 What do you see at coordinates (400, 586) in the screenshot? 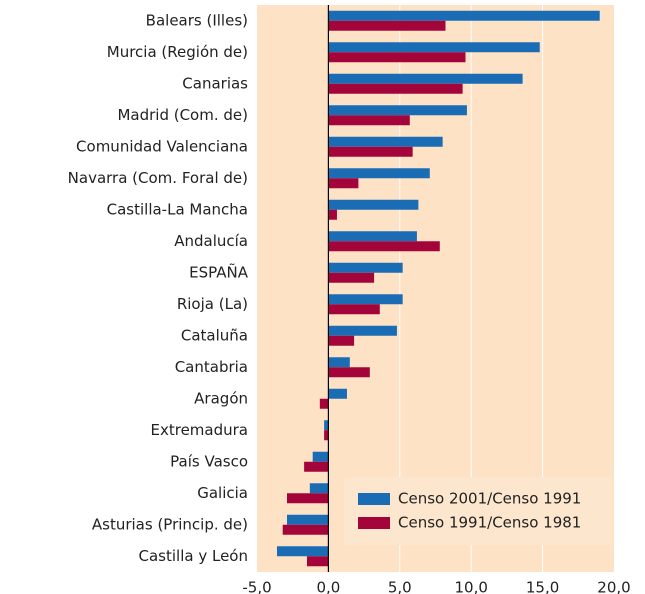
I see `x-tick-label: 5,0` at bounding box center [400, 586].